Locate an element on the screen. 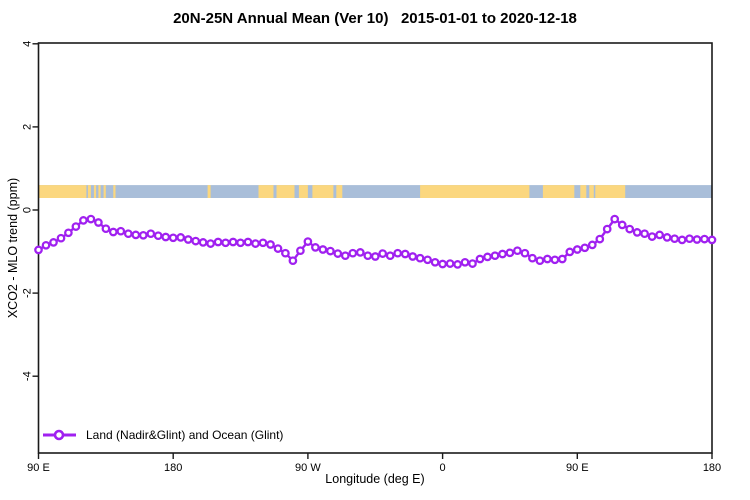  legend-marker-icon is located at coordinates (59, 435).